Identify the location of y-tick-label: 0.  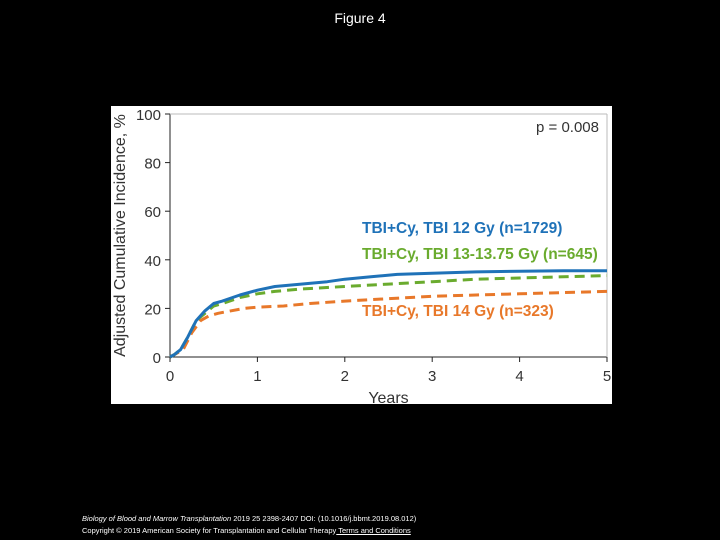
(157, 358).